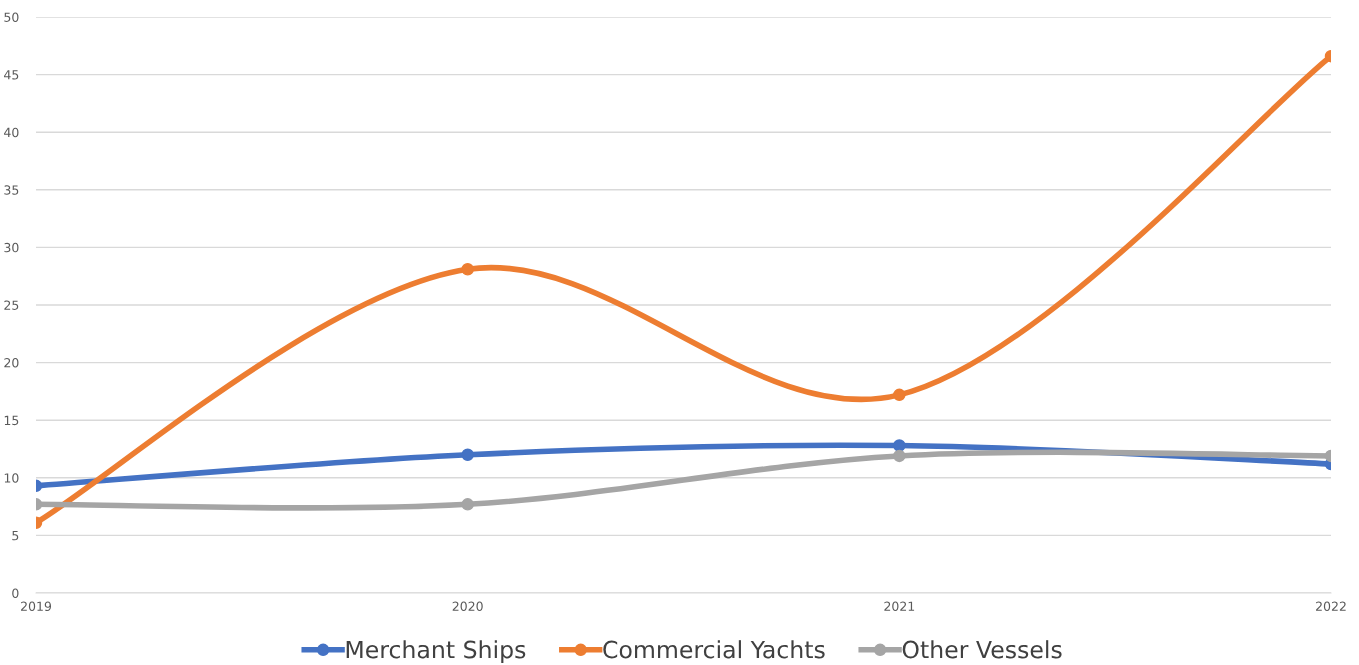  Describe the element at coordinates (11, 420) in the screenshot. I see `y-tick-label: 15` at that location.